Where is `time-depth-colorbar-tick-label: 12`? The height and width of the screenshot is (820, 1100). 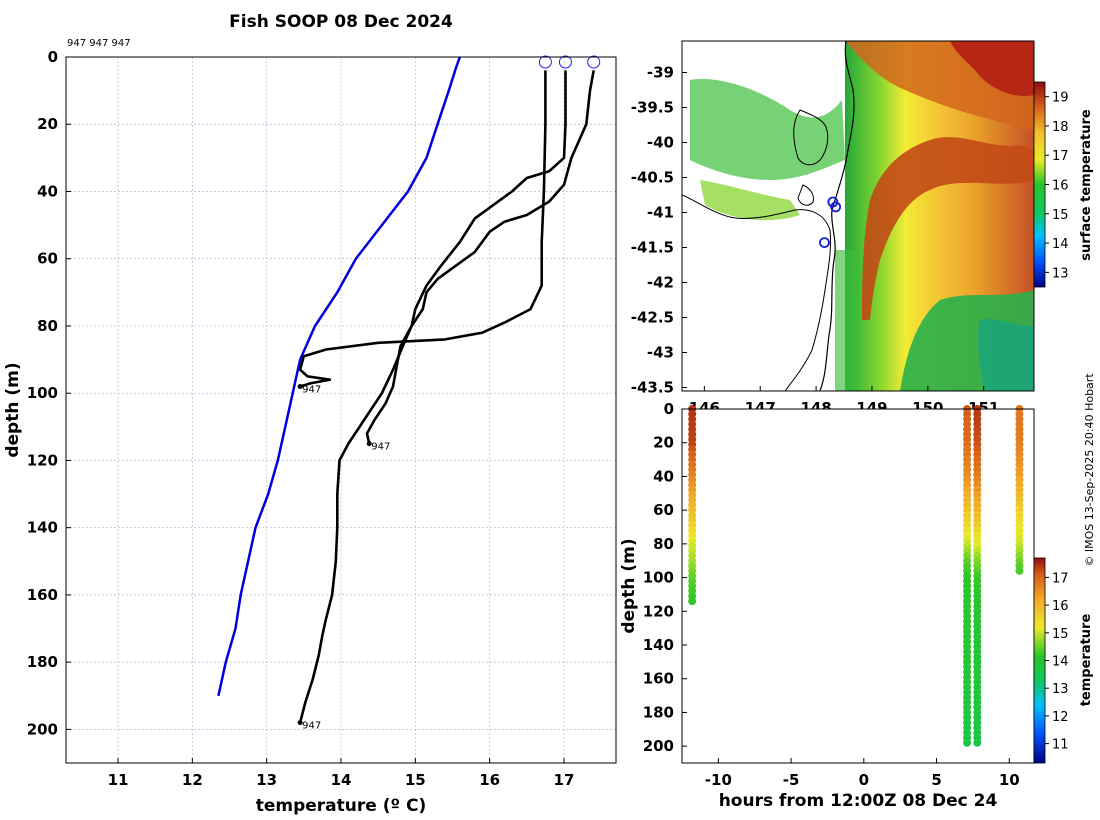 time-depth-colorbar-tick-label: 12 is located at coordinates (1060, 717).